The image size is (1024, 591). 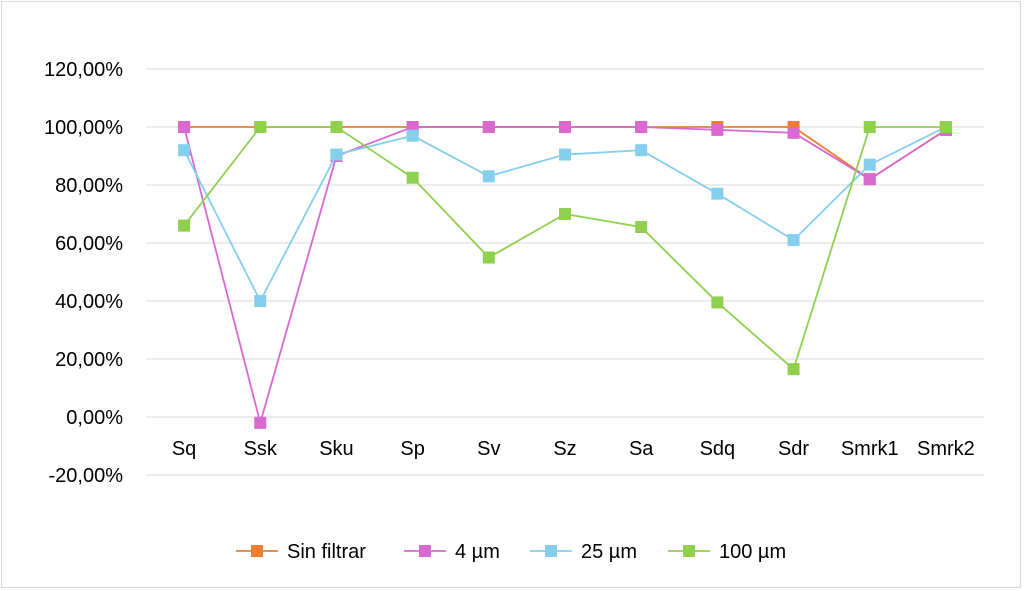 I want to click on x-axis-labels: Sq Ssk Sku Sp Sv Sz Sa Sdq Sdr Smrk1 Smrk2, so click(x=573, y=449).